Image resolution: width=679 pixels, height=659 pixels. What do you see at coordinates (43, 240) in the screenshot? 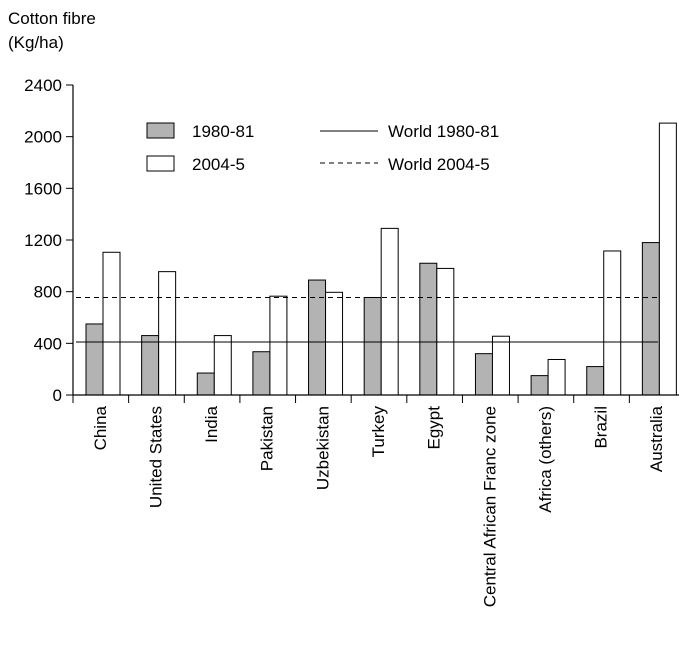
I see `y-tick-label-1200: 1200` at bounding box center [43, 240].